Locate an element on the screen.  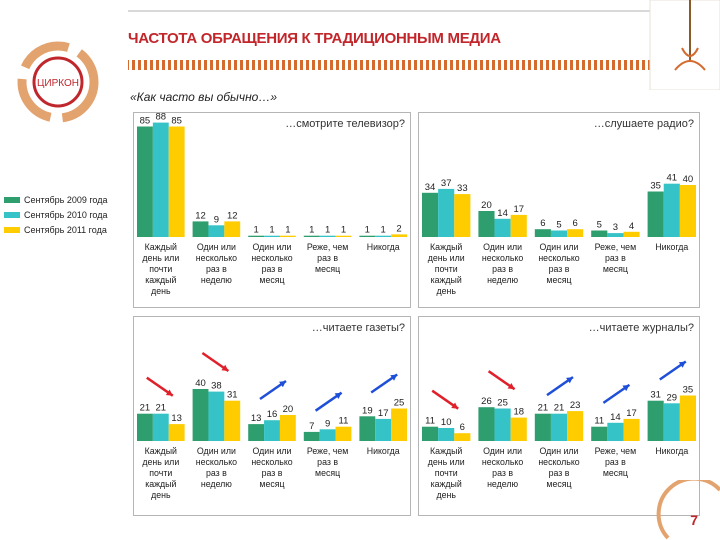
data-label: 14 is located at coordinates (615, 417).